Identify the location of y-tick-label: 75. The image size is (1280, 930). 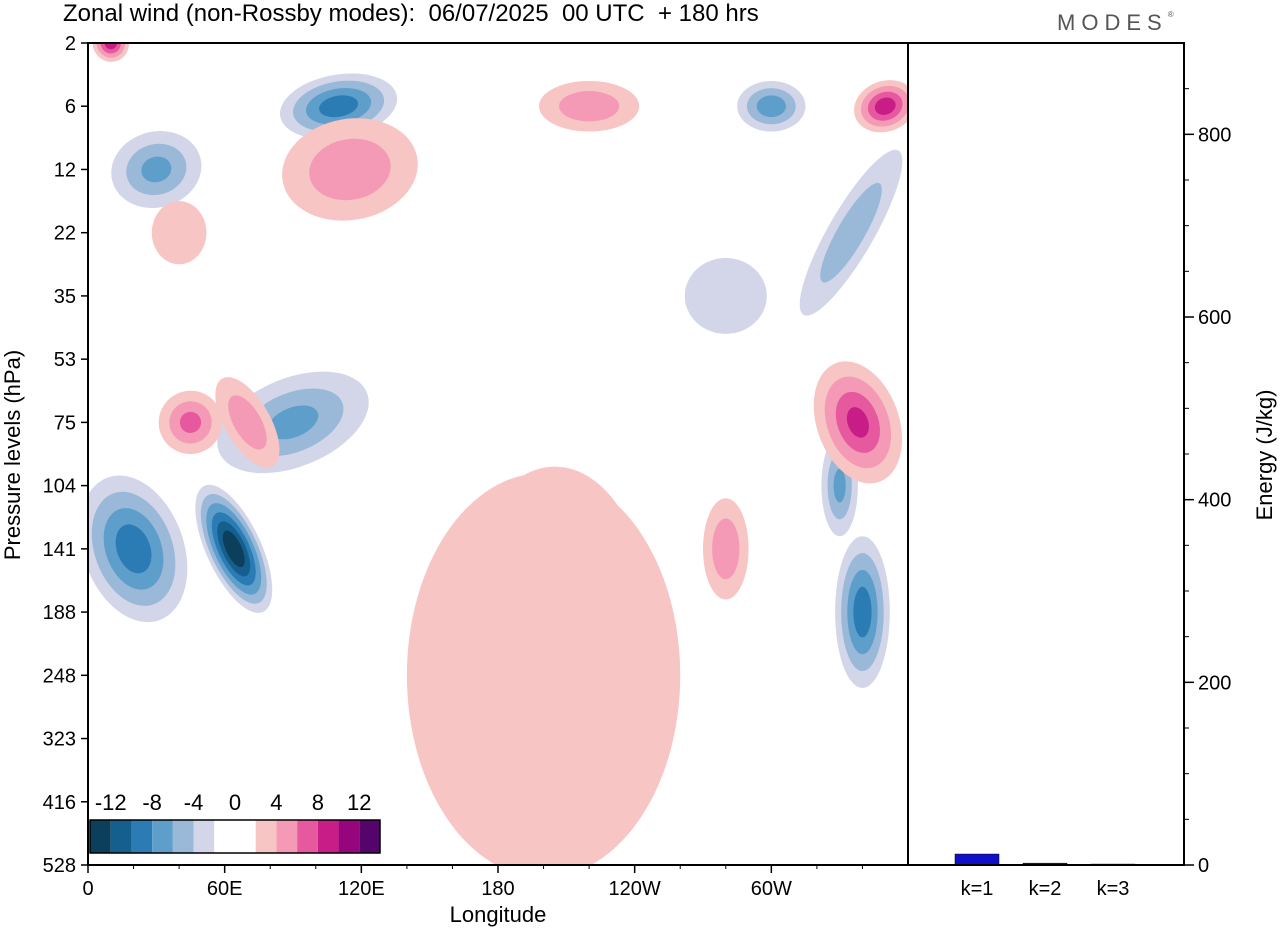
(65, 423).